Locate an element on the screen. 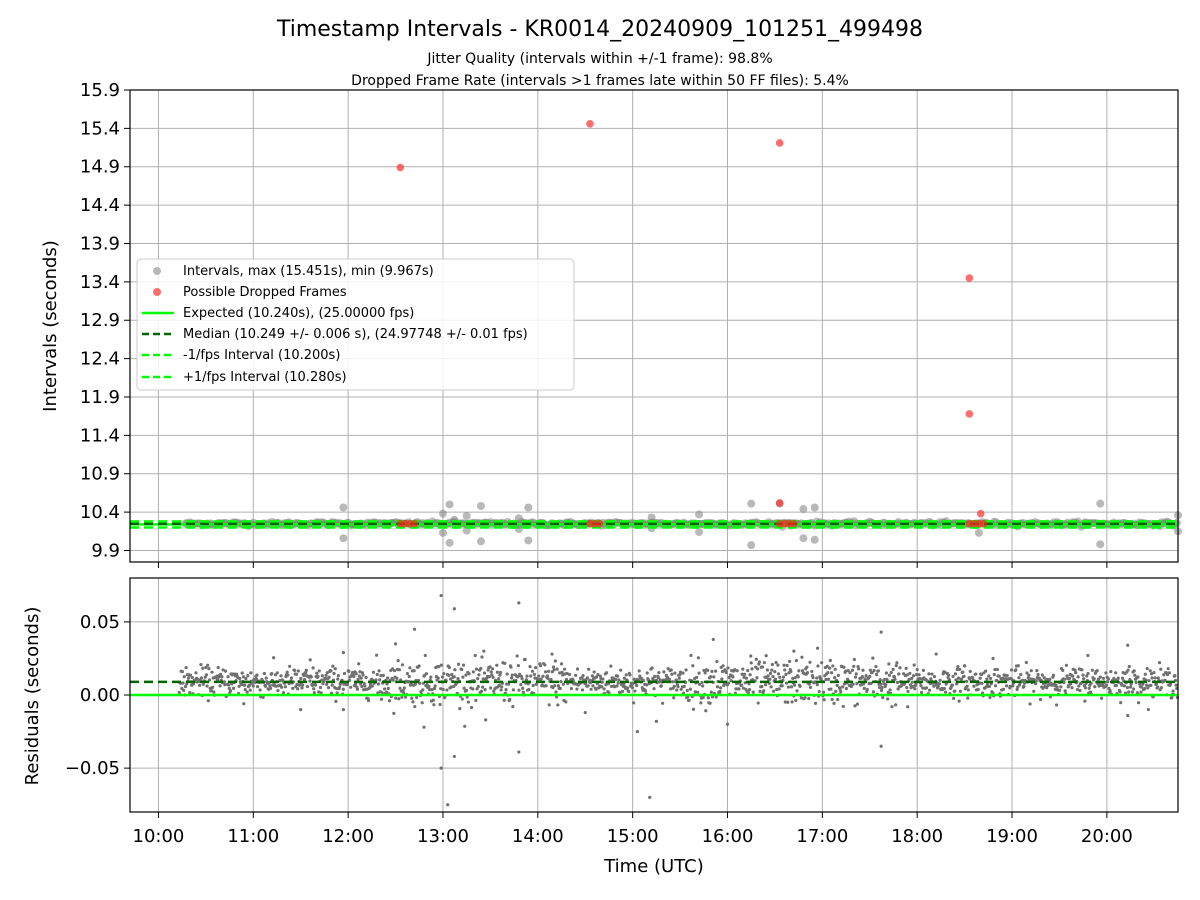  interval-point is located at coordinates (518, 528).